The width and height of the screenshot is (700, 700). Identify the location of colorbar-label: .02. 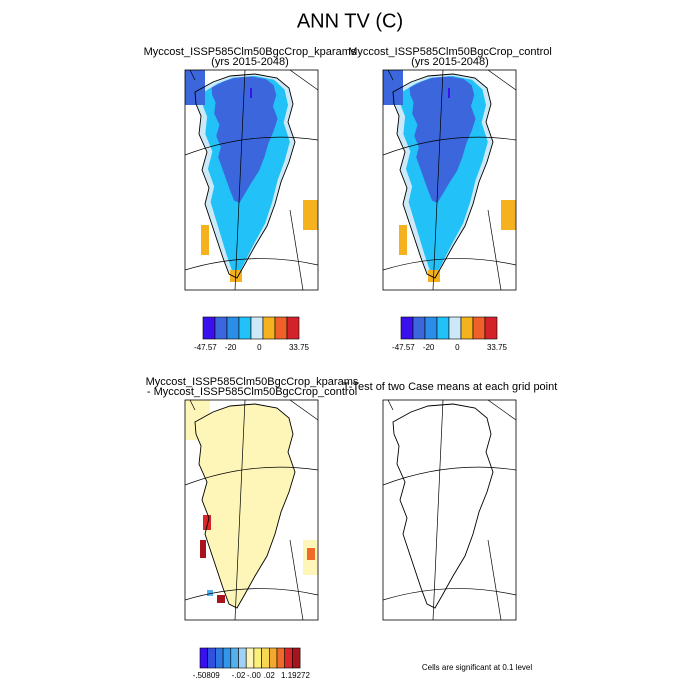
(270, 675).